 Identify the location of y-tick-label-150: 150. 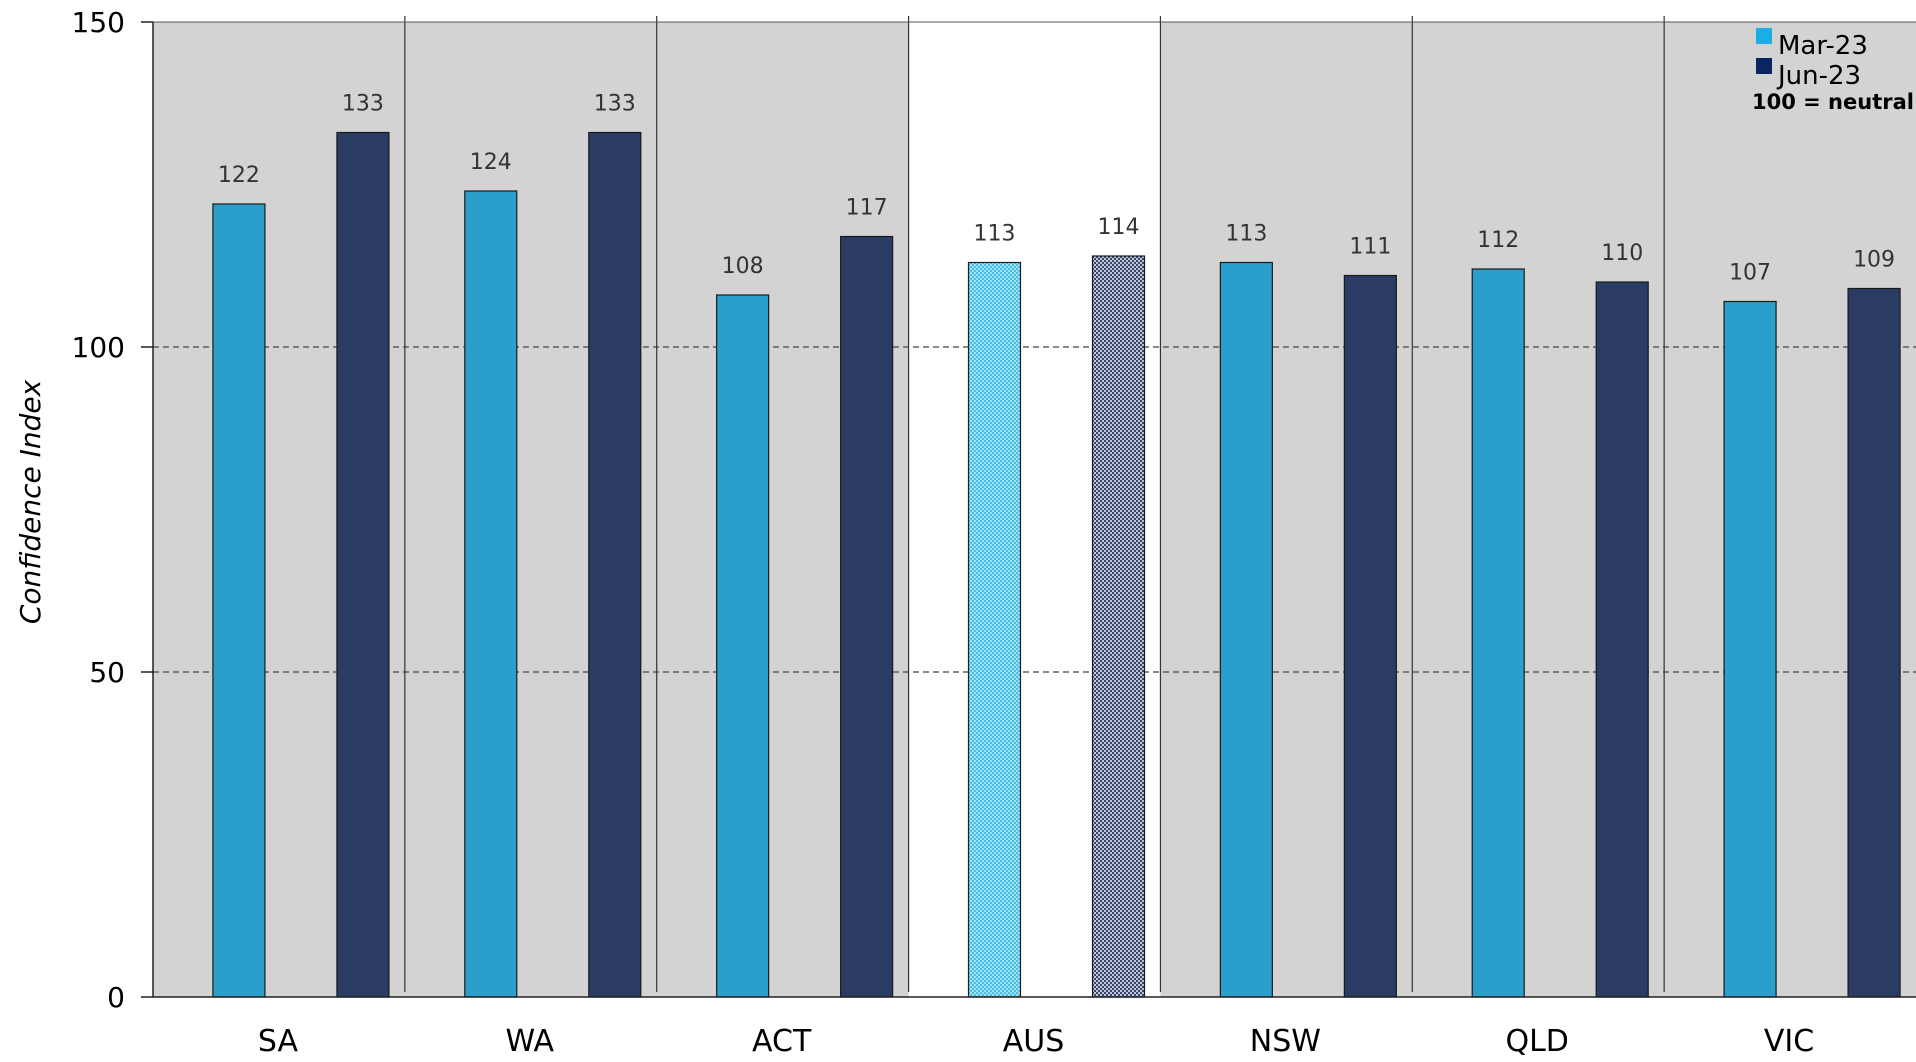
(98, 22).